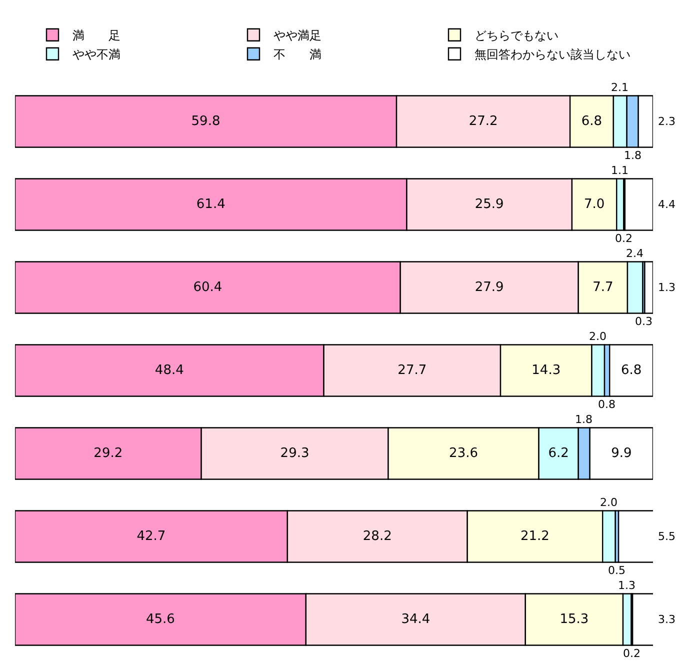  I want to click on data-label: 14.3, so click(546, 370).